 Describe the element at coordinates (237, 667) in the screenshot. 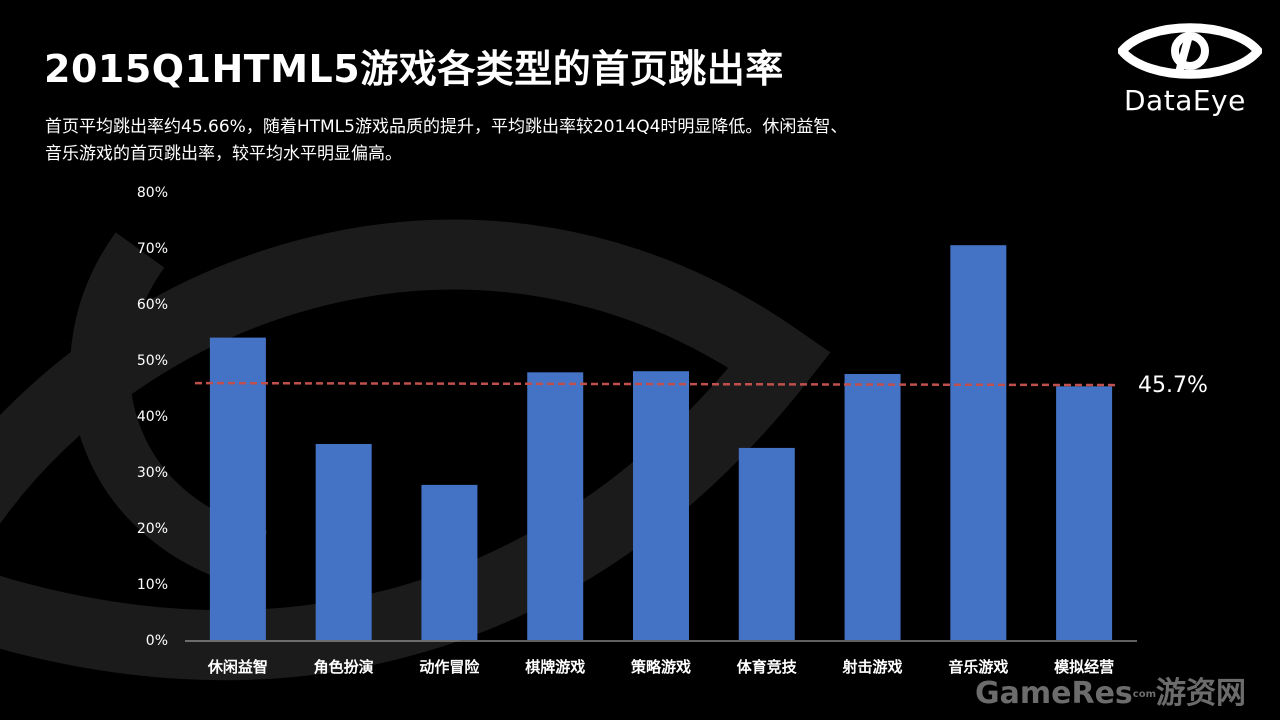

I see `x-tick-label: 休闲益智` at that location.